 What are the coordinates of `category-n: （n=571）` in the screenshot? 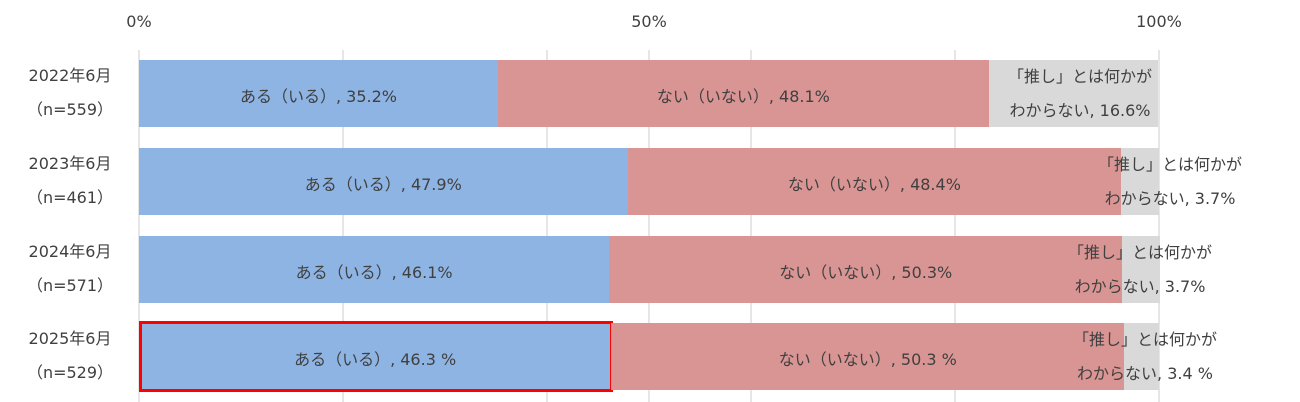 It's located at (70, 285).